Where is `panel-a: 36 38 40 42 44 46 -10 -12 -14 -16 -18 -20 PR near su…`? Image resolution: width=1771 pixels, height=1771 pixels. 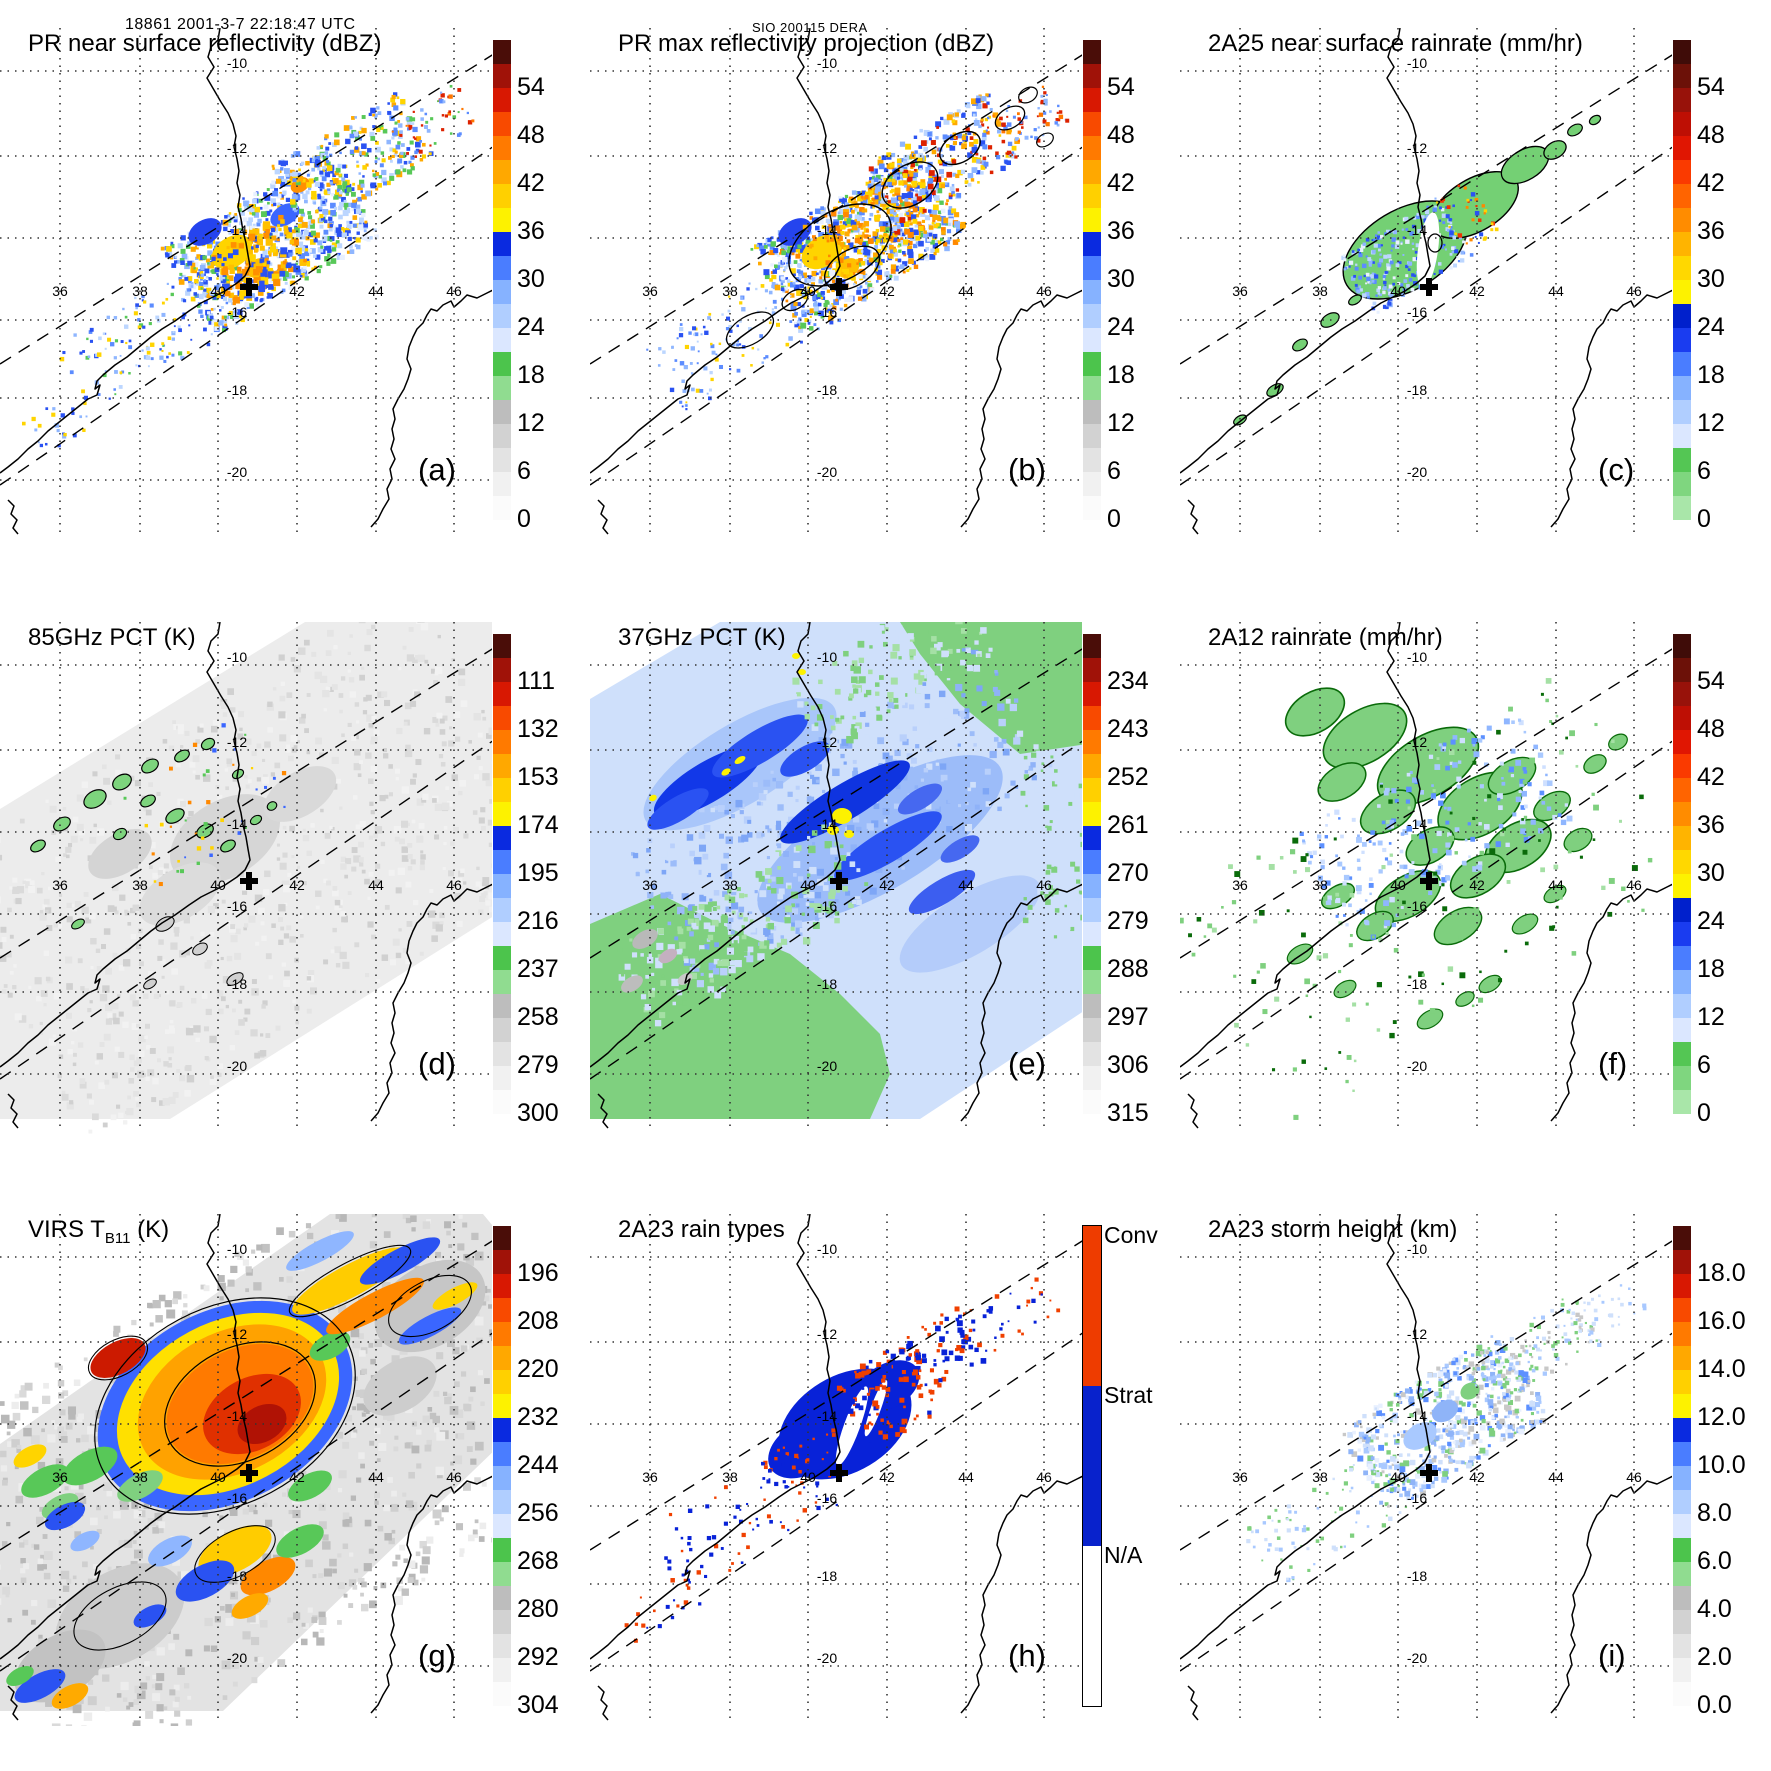
panel-a: 36 38 40 42 44 46 -10 -12 -14 -16 -18 -20 PR near su… is located at coordinates (295, 296).